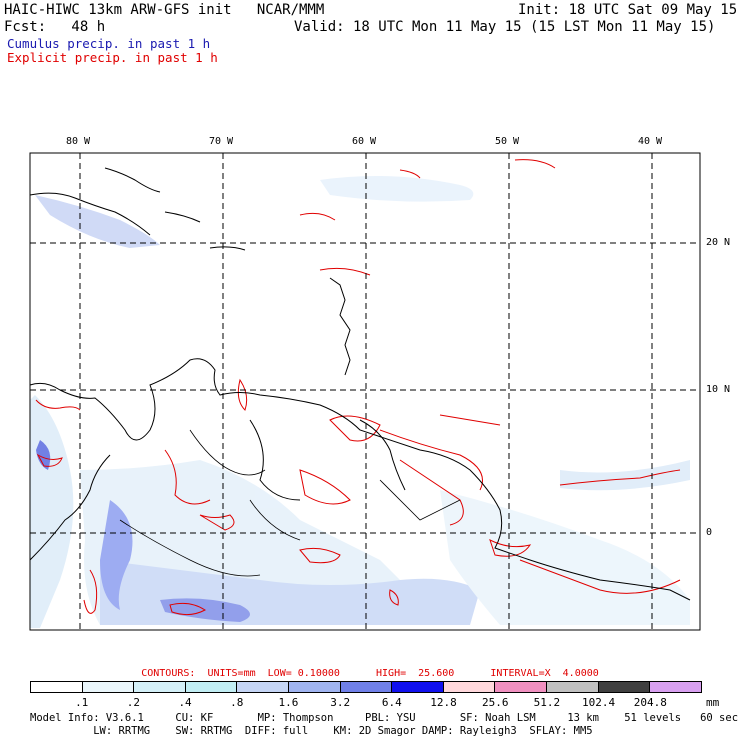  I want to click on forecast-hour: Fcst: 48 h, so click(55, 27).